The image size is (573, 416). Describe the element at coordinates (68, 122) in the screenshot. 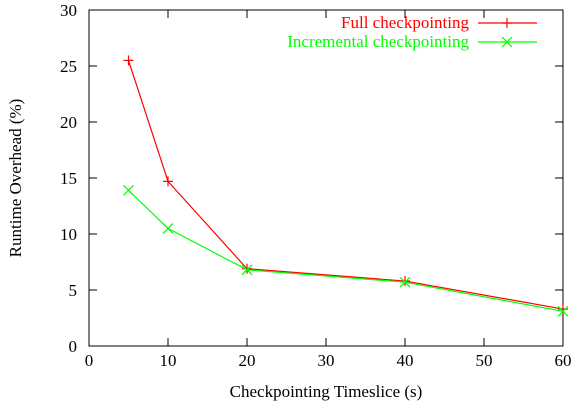

I see `y-tick-label: 20` at that location.